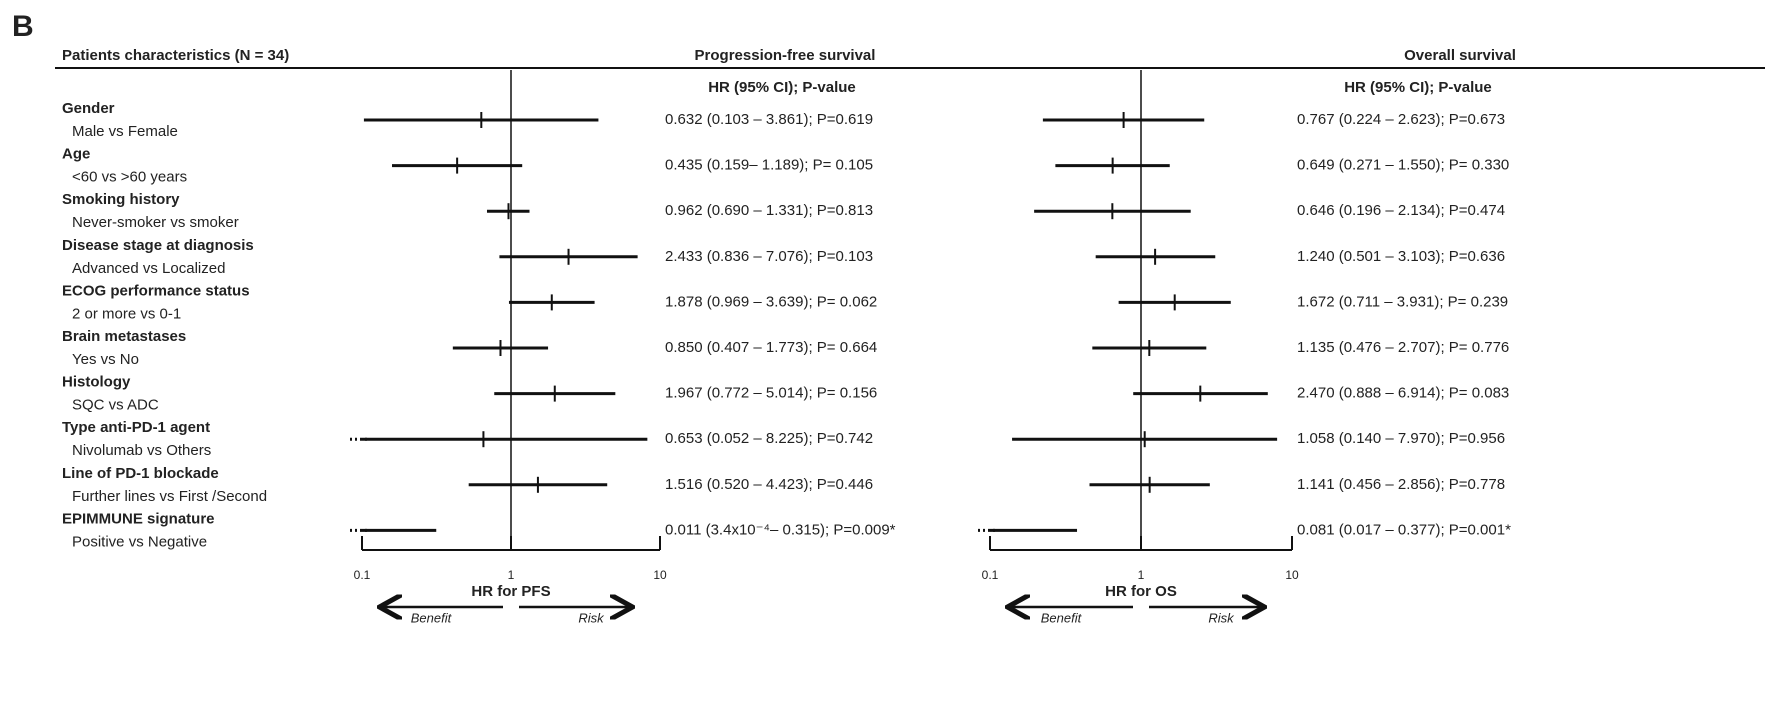 This screenshot has height=705, width=1769. What do you see at coordinates (769, 256) in the screenshot?
I see `value-label: 2.433 (0.836 – 7.076); P=0.103` at bounding box center [769, 256].